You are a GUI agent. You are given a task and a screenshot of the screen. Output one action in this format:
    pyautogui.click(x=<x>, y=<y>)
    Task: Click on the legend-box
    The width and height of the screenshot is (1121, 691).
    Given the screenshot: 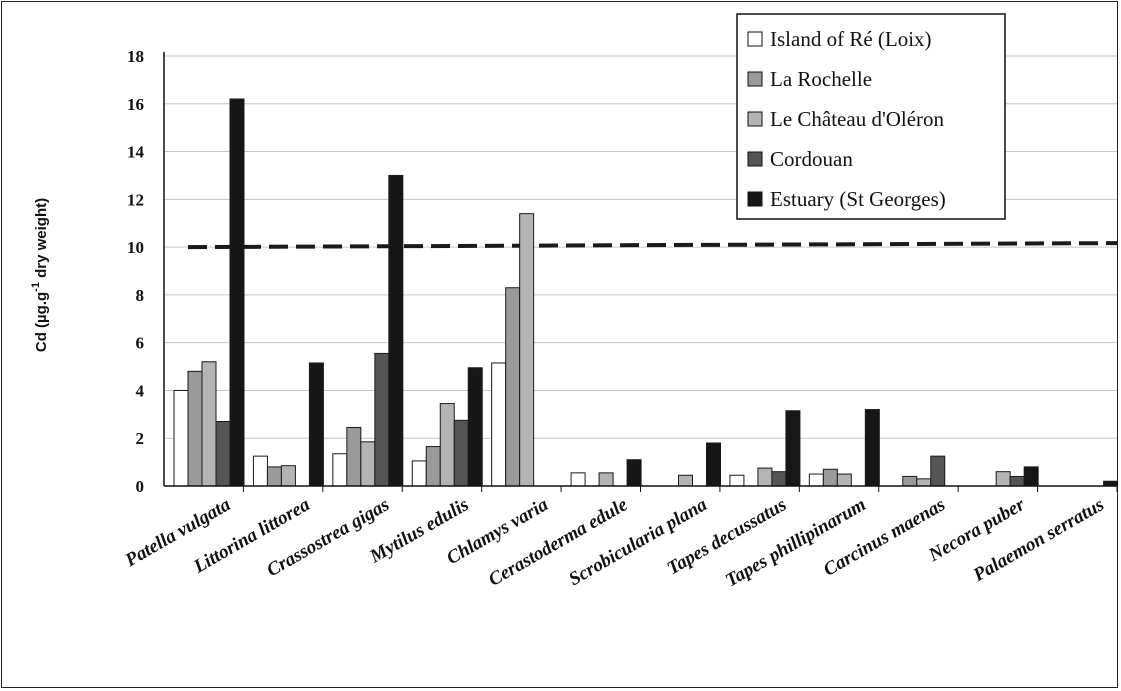 What is the action you would take?
    pyautogui.click(x=871, y=116)
    